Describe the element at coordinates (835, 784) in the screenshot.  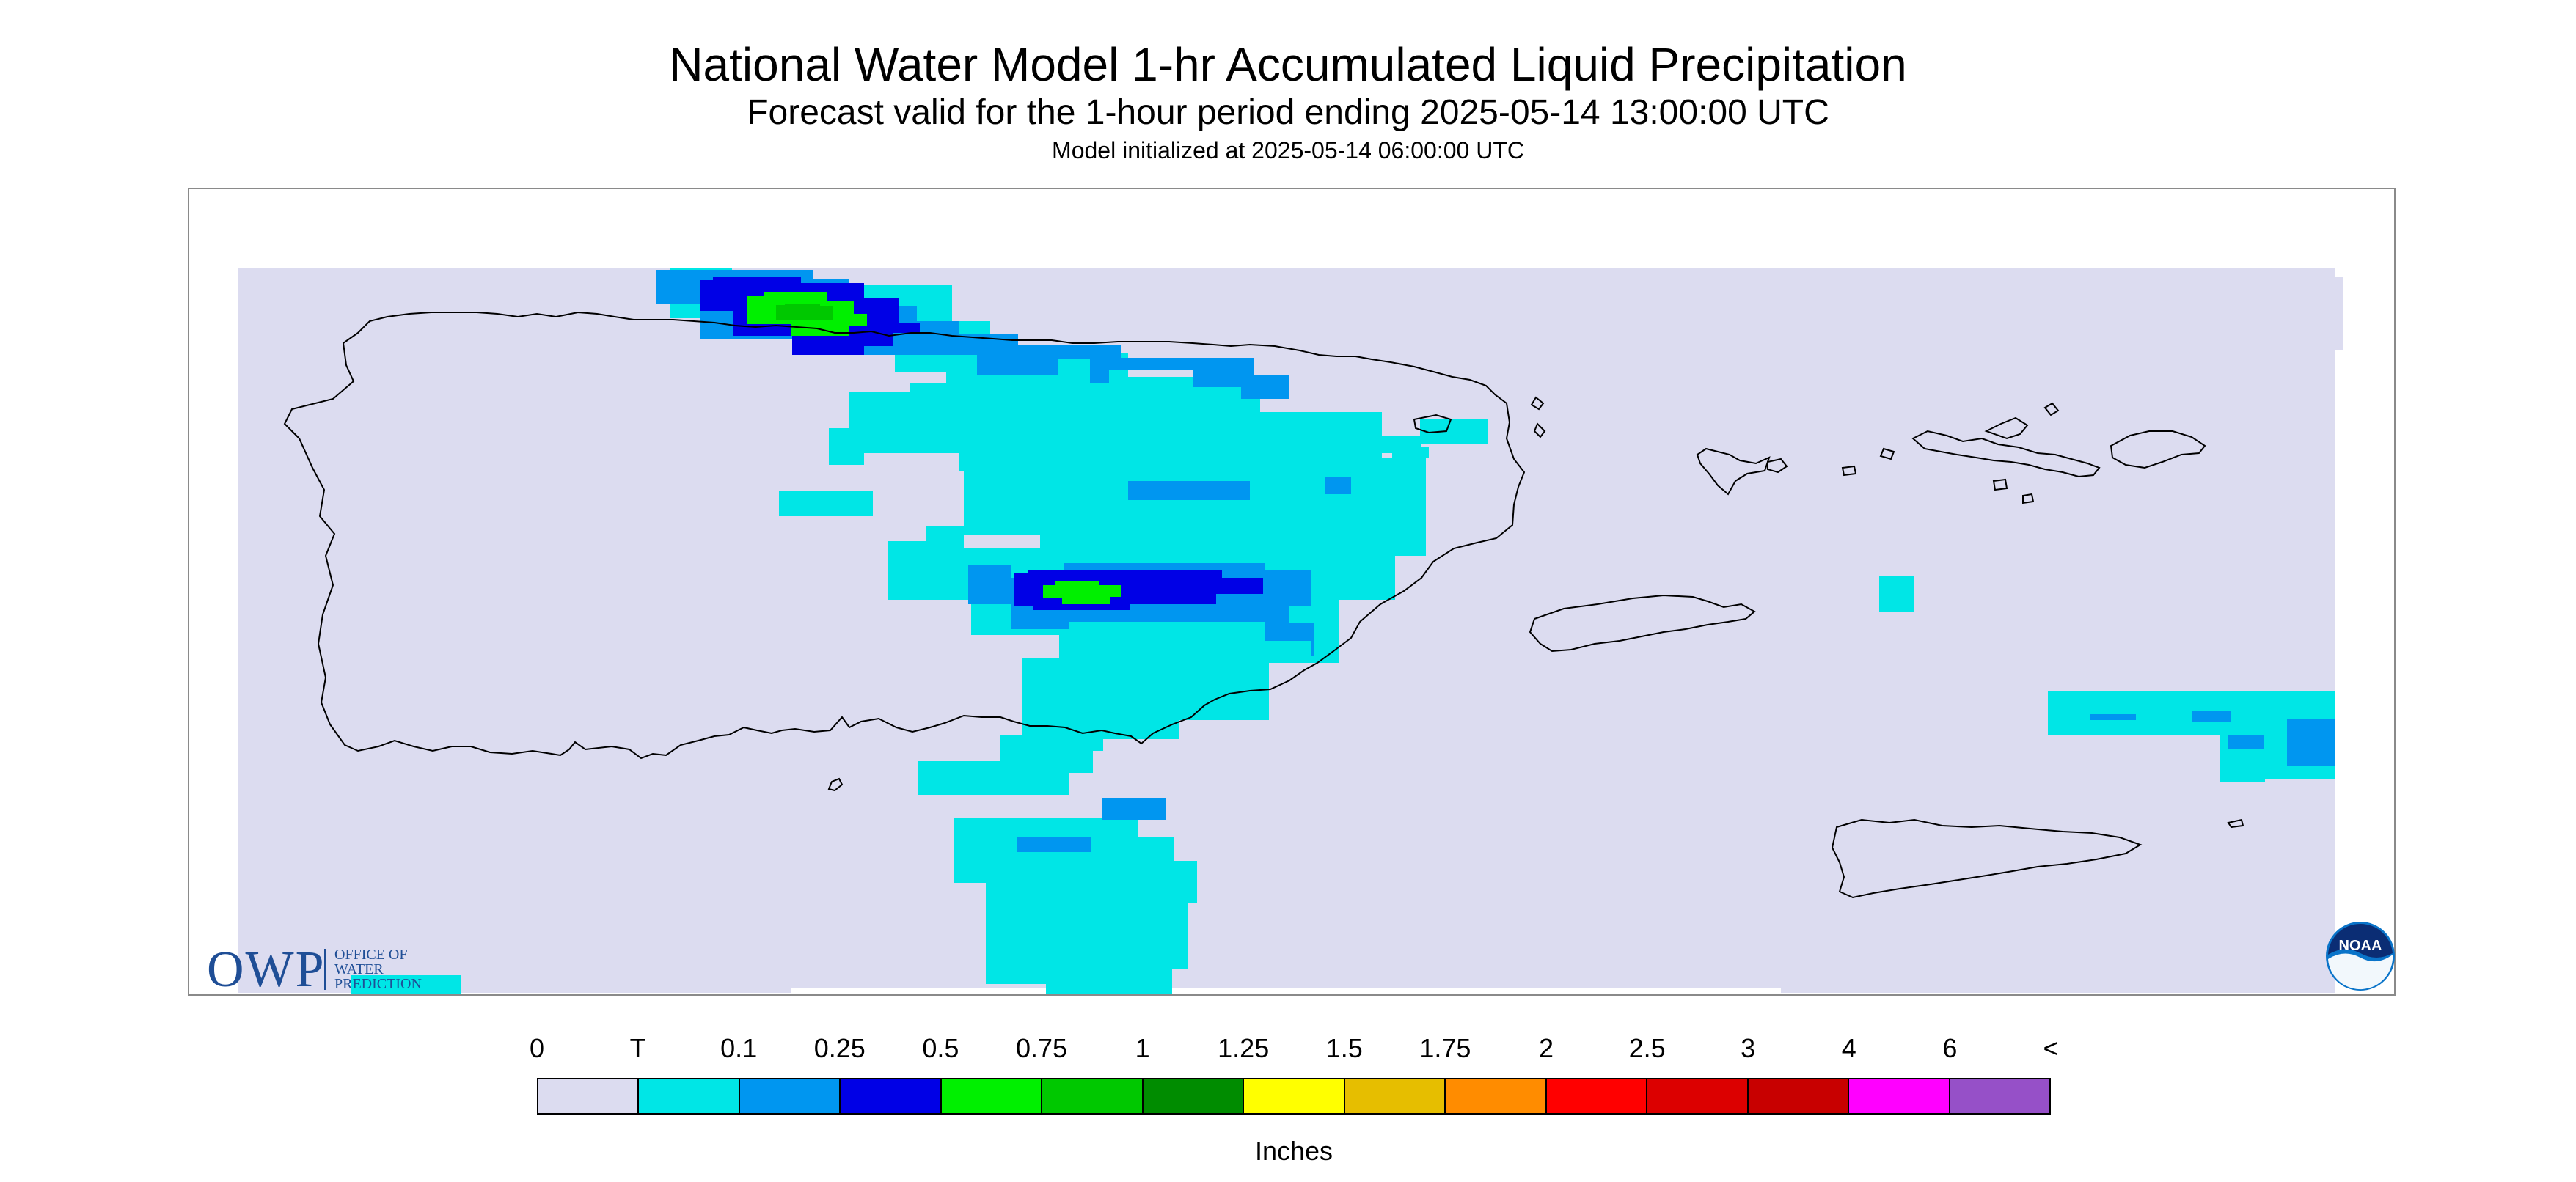
I see `caja-de-muertos-island` at that location.